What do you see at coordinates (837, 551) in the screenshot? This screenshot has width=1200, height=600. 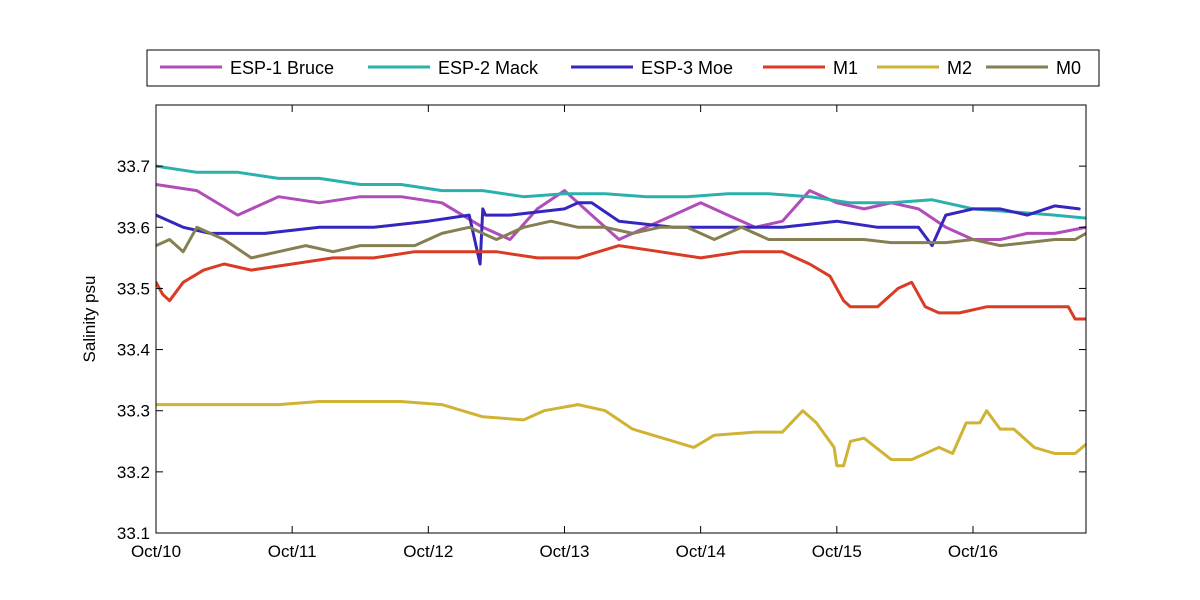 I see `x-tick-label: Oct/15` at bounding box center [837, 551].